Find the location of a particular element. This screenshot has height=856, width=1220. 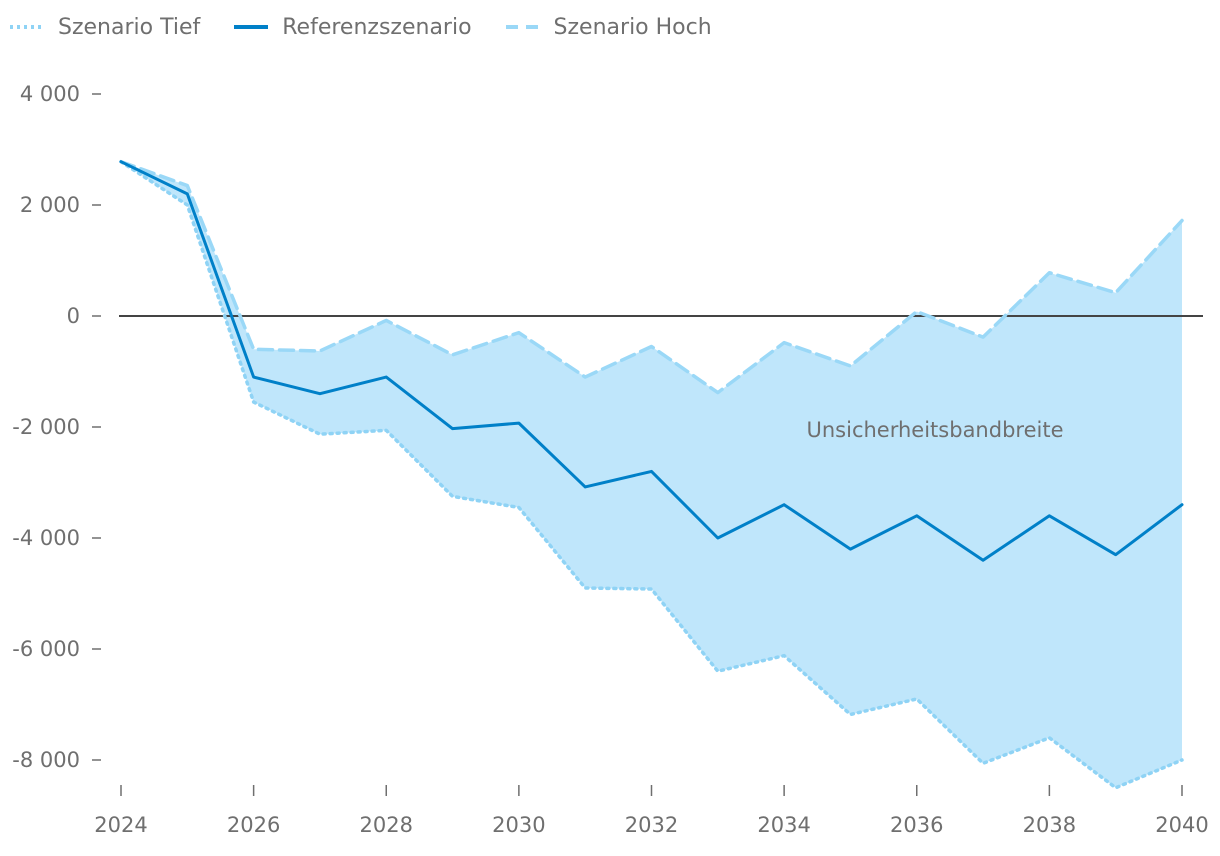

x-tick-label: 2030 is located at coordinates (518, 825).